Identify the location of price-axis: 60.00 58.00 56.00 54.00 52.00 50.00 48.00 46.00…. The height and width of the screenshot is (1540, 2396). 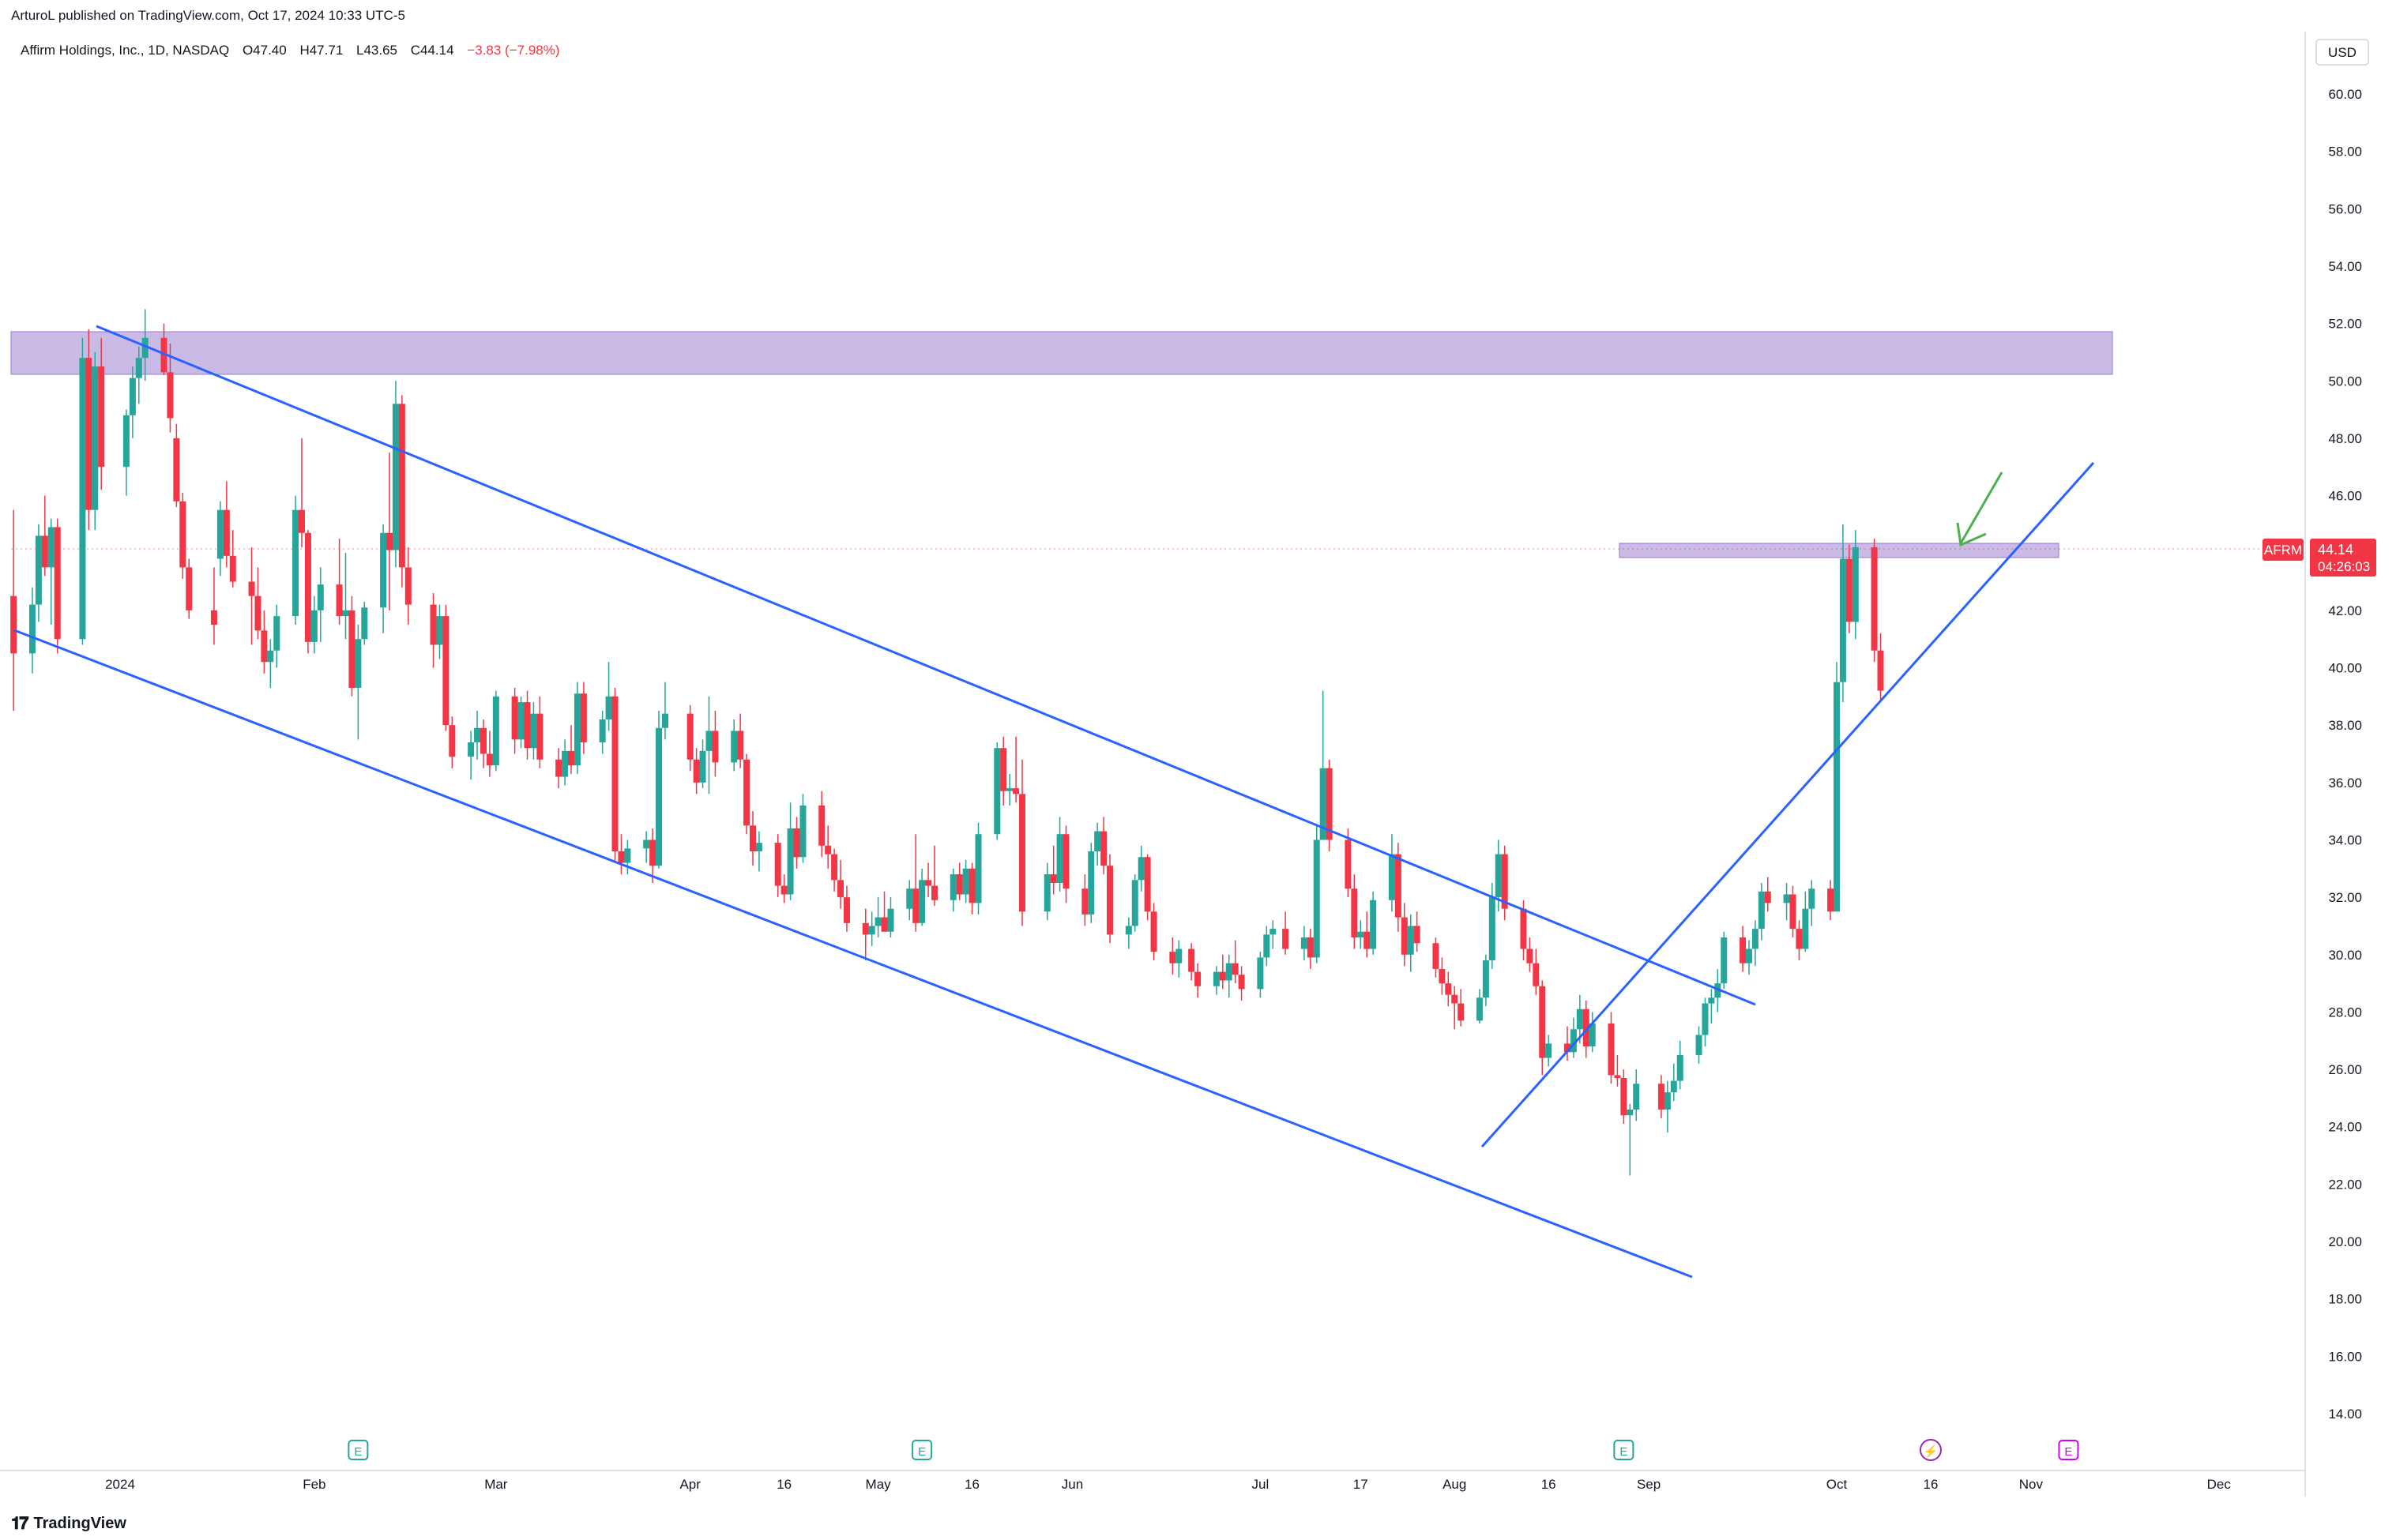
(2345, 754).